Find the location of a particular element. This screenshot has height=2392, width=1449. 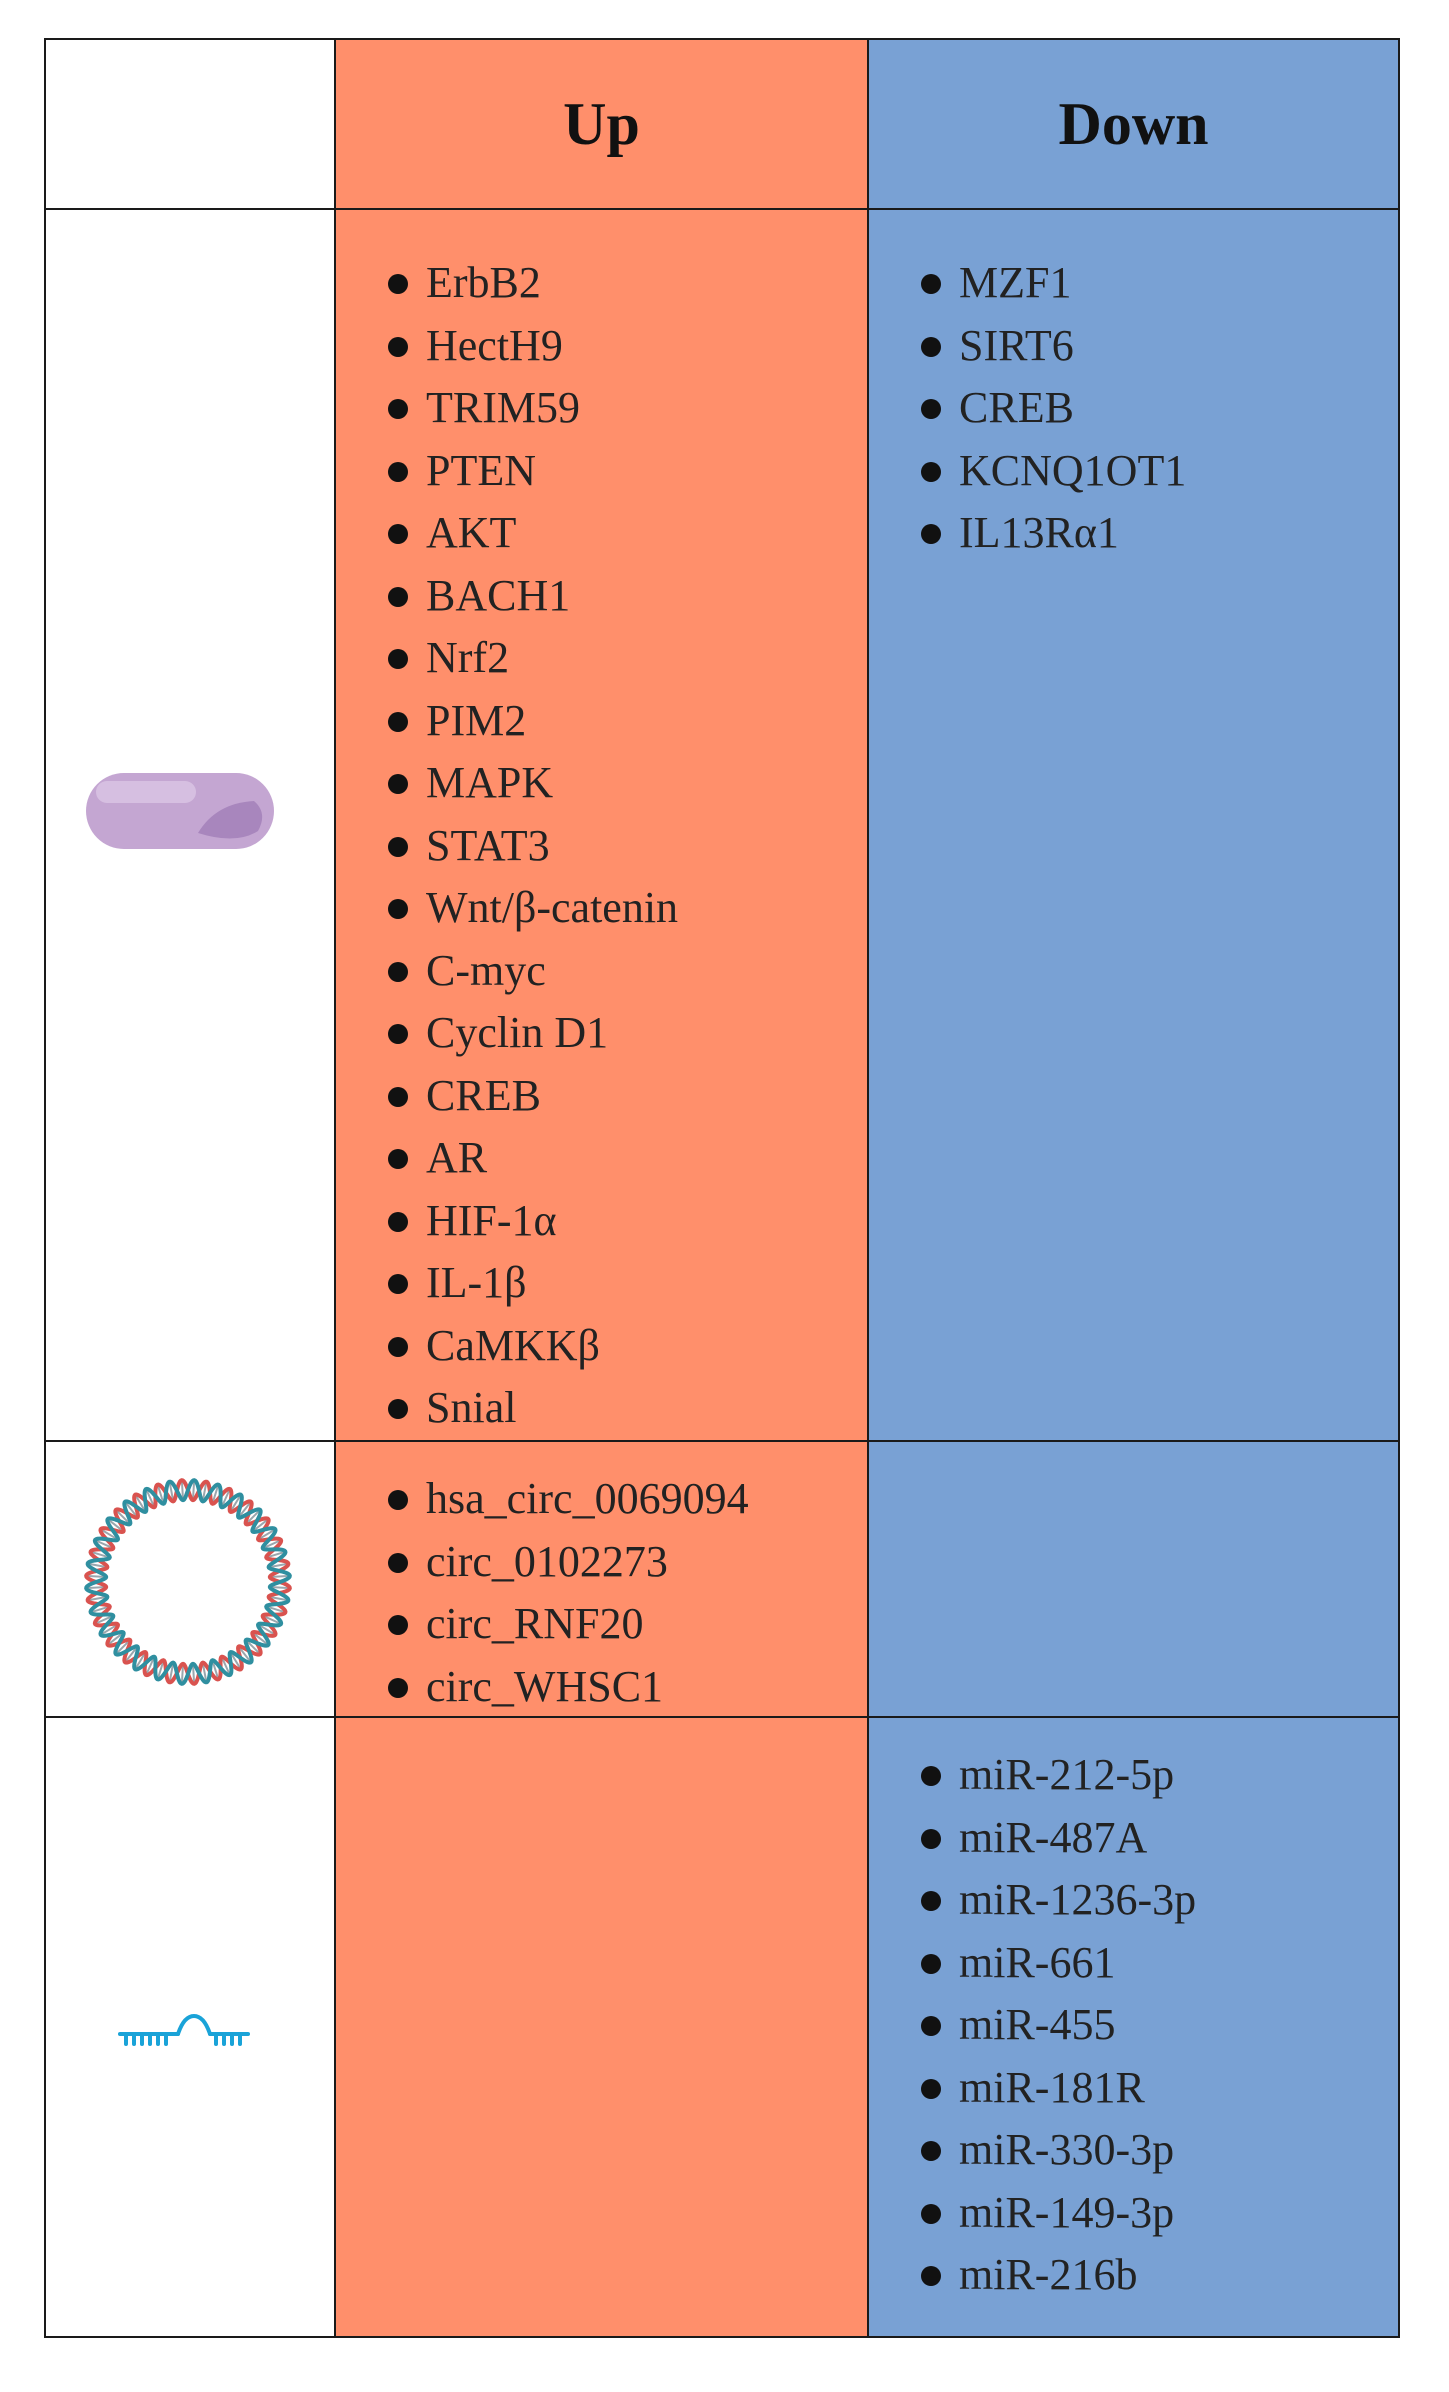

up-header: Up is located at coordinates (601, 124).